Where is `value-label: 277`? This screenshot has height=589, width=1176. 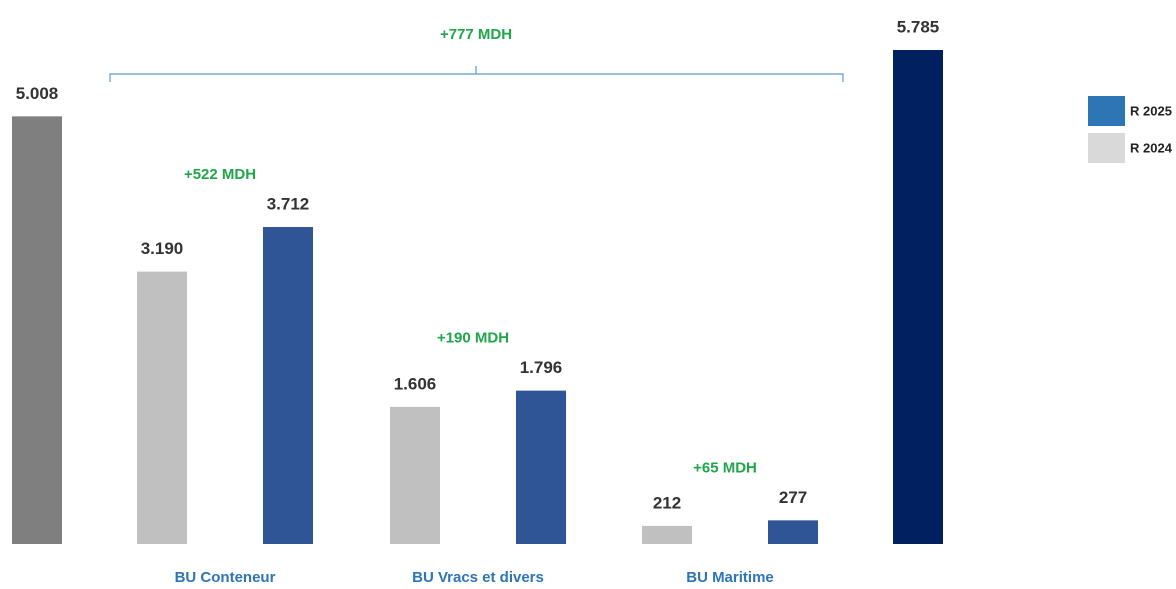
value-label: 277 is located at coordinates (793, 497).